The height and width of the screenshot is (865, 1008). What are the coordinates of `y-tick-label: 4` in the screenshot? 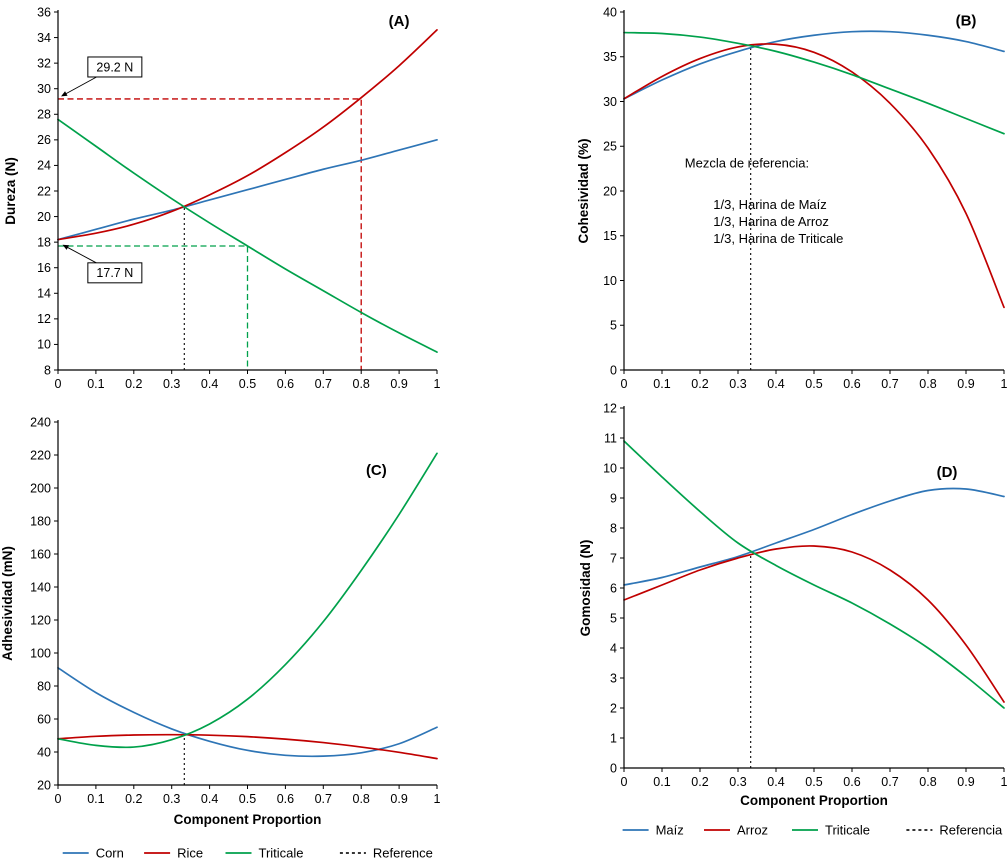 It's located at (613, 648).